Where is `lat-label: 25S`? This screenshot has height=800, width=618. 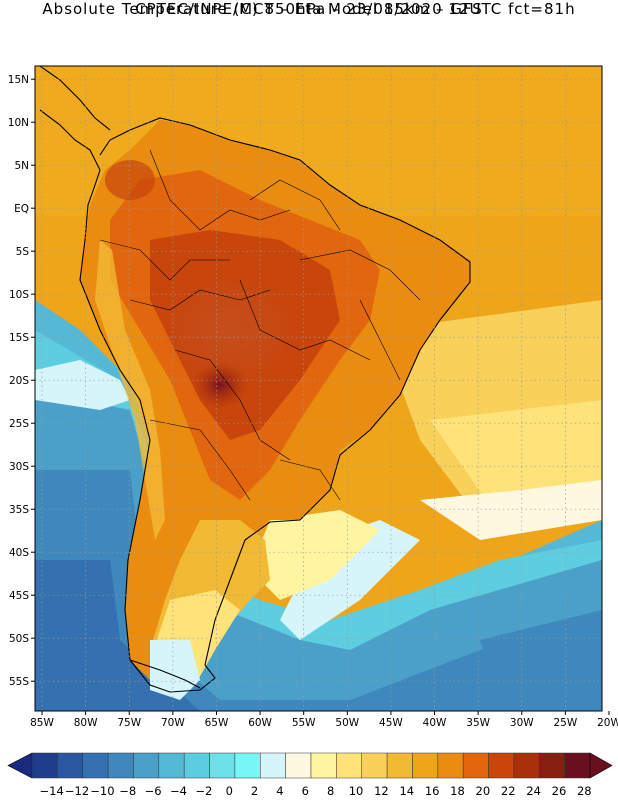
lat-label: 25S is located at coordinates (19, 424).